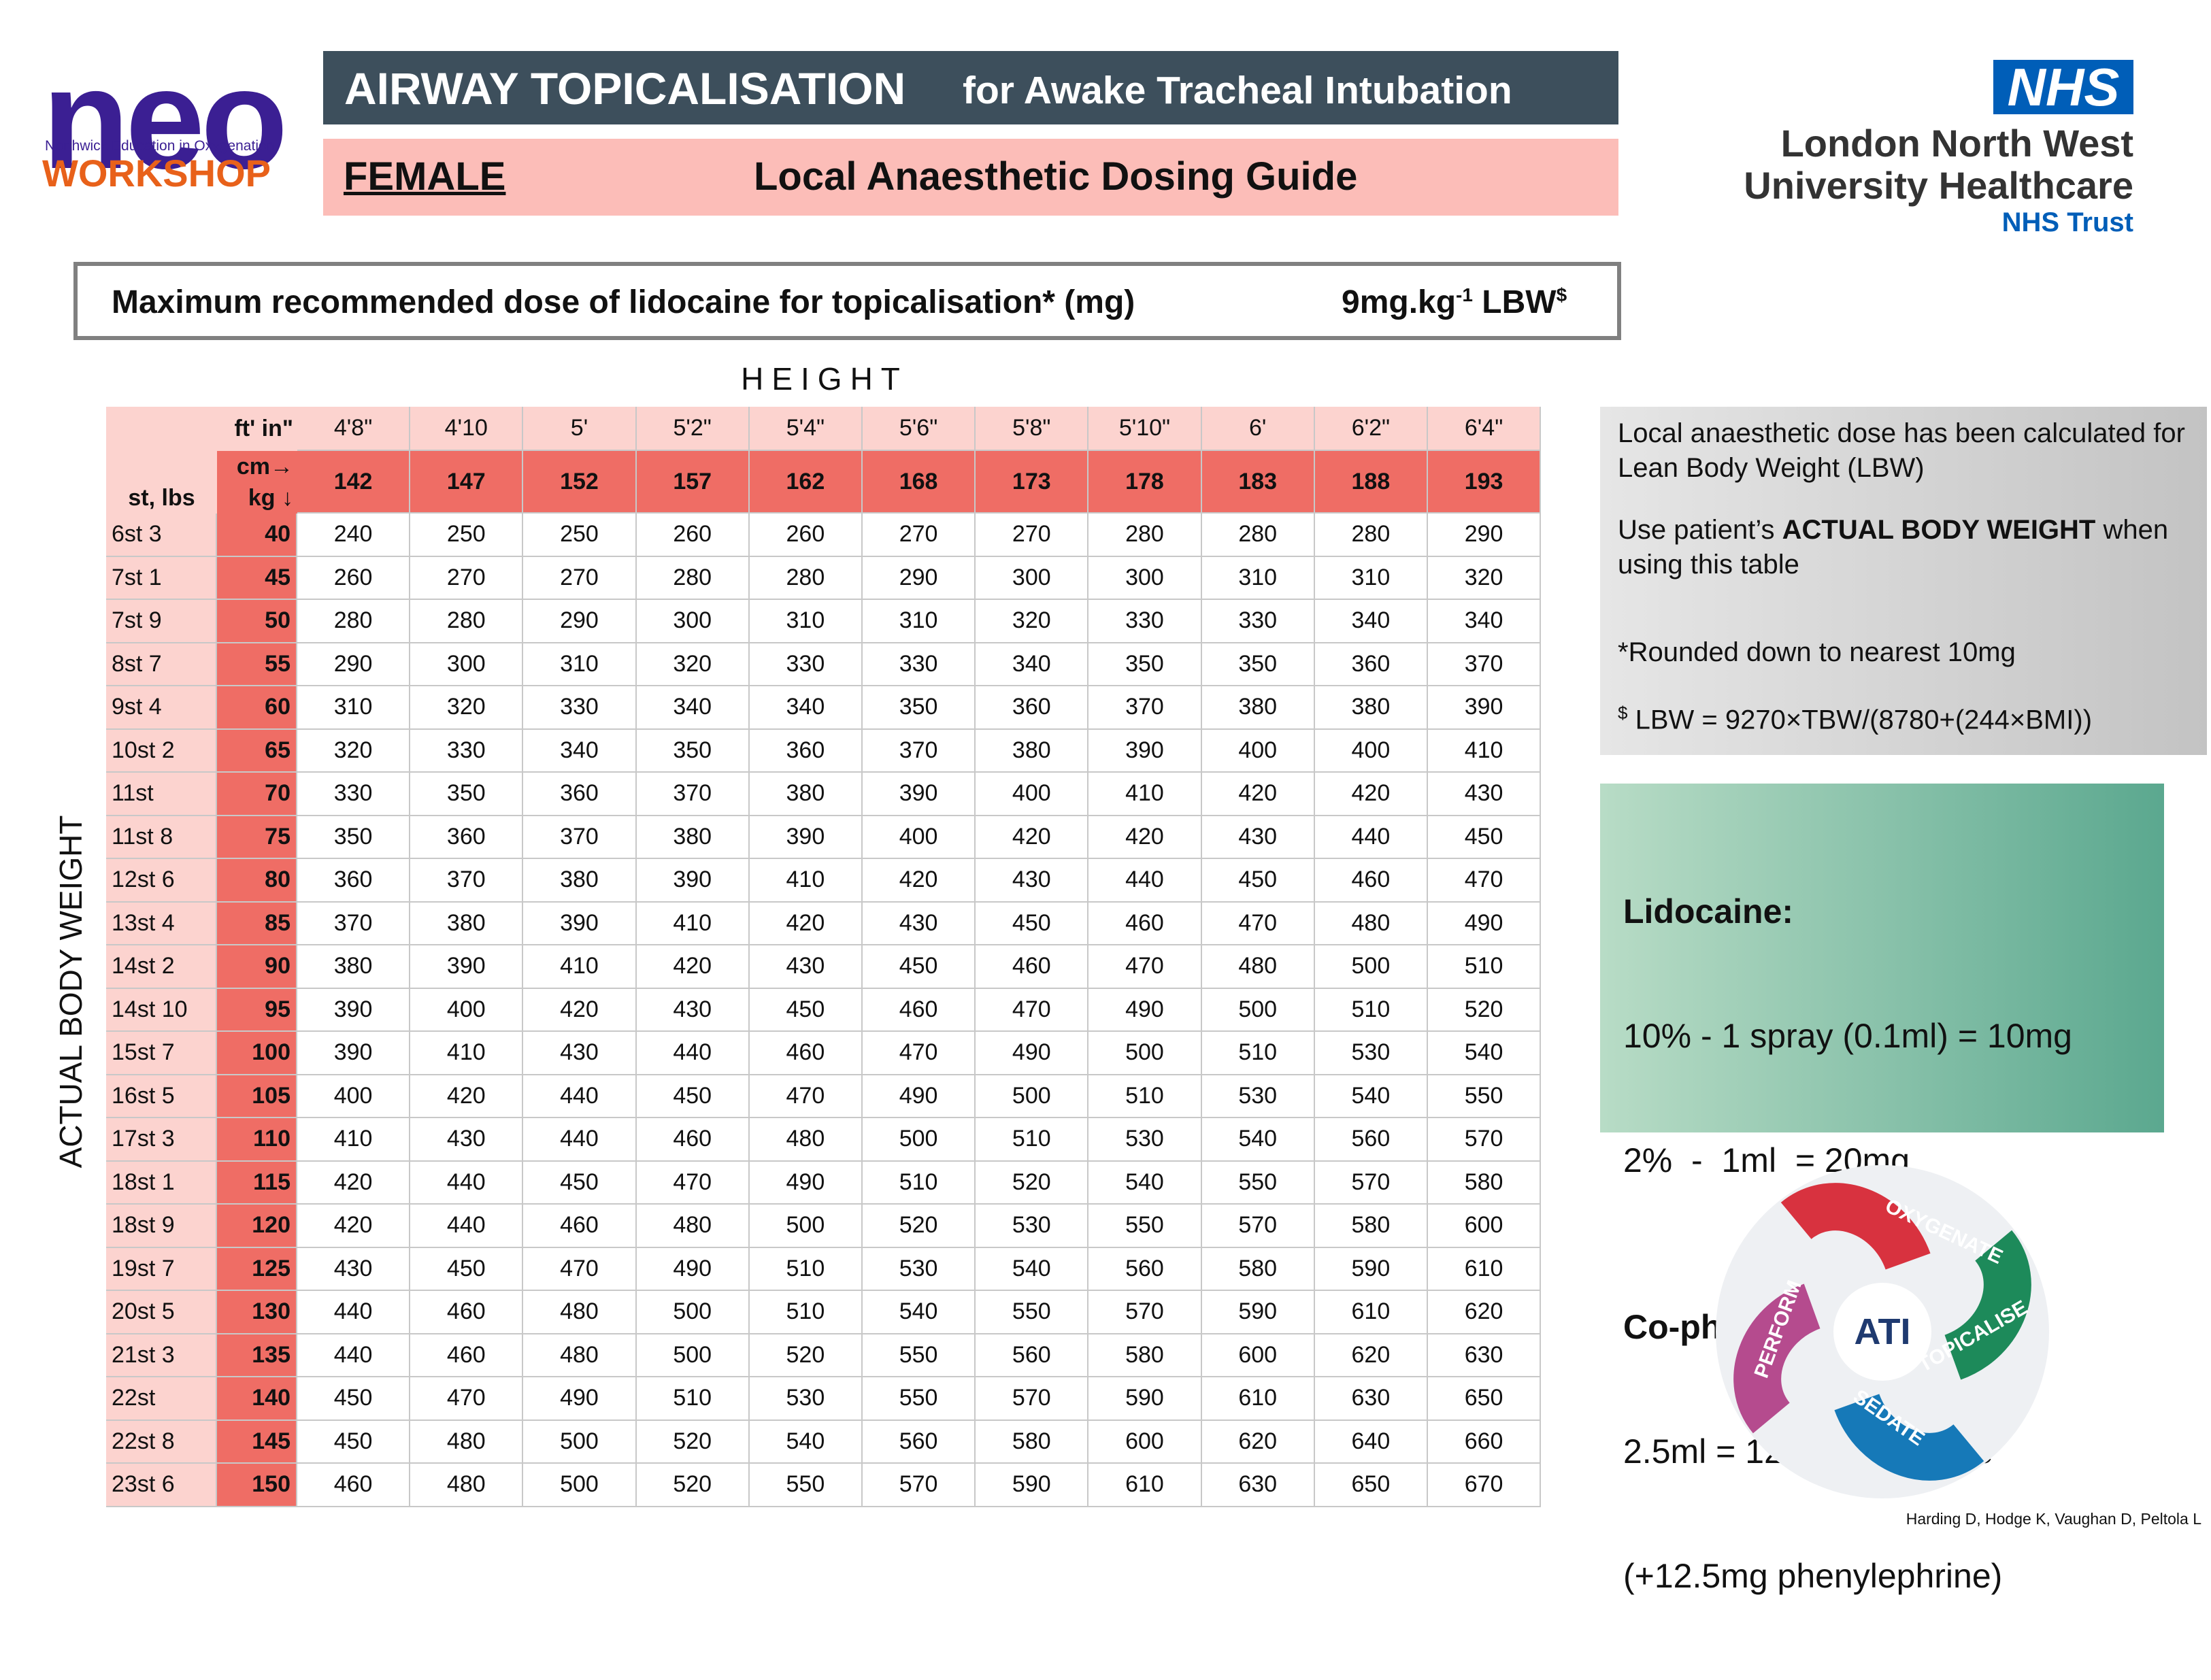  Describe the element at coordinates (257, 466) in the screenshot. I see `corner-cm: cm→` at that location.